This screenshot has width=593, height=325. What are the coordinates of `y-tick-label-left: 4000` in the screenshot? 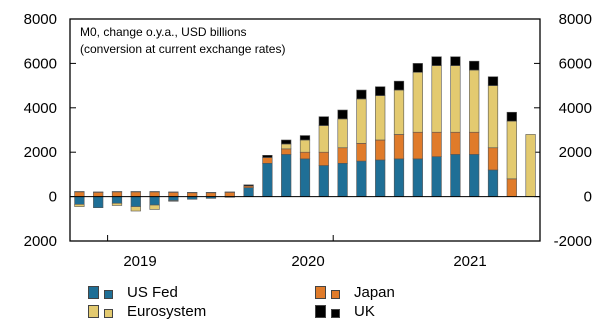 It's located at (40, 108).